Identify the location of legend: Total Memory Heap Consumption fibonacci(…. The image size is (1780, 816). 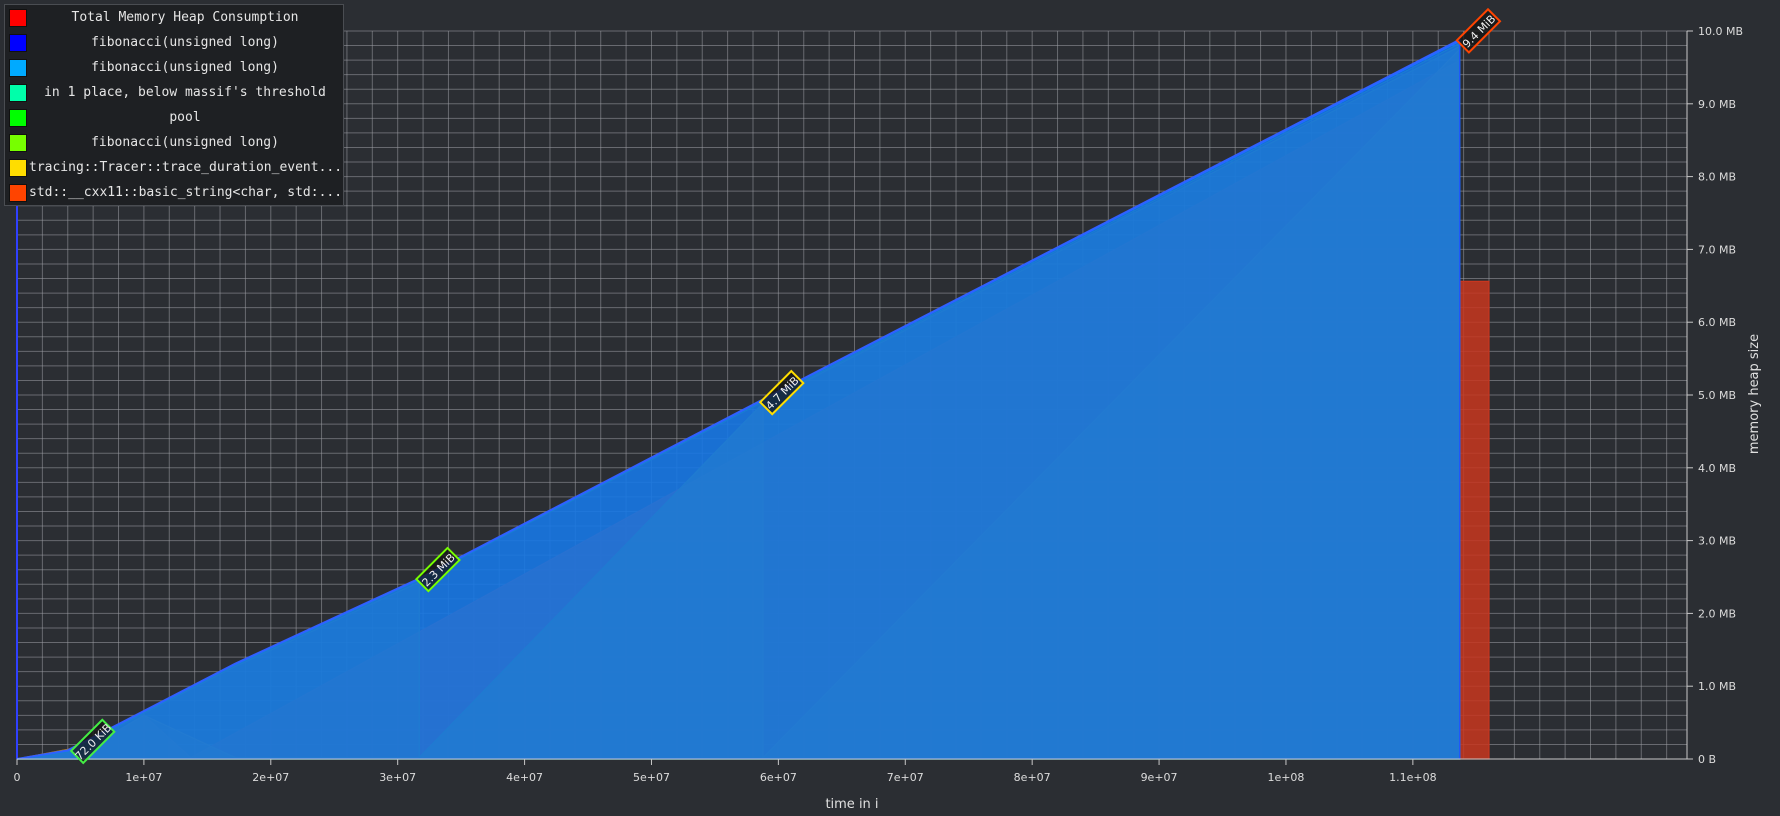
(174, 105).